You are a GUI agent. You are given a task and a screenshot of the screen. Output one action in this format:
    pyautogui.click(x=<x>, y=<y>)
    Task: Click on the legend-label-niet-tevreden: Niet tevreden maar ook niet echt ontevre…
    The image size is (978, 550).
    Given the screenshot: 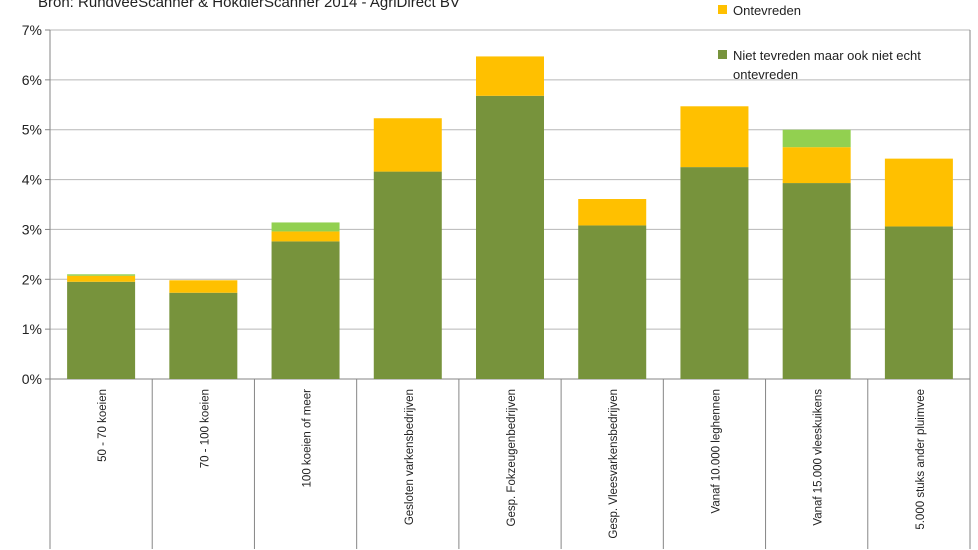 What is the action you would take?
    pyautogui.click(x=827, y=65)
    